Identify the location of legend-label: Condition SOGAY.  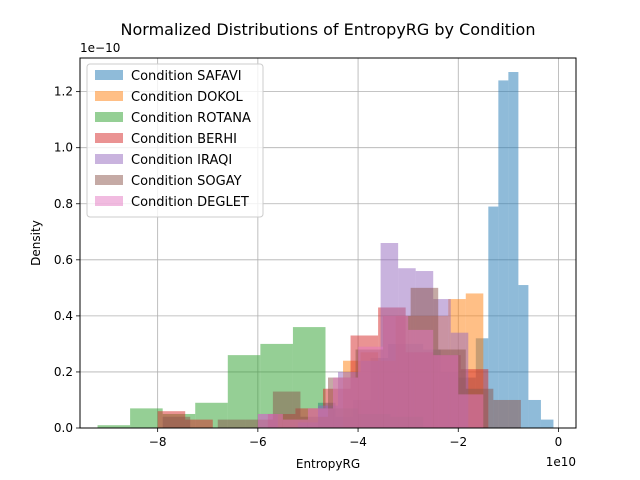
(186, 181).